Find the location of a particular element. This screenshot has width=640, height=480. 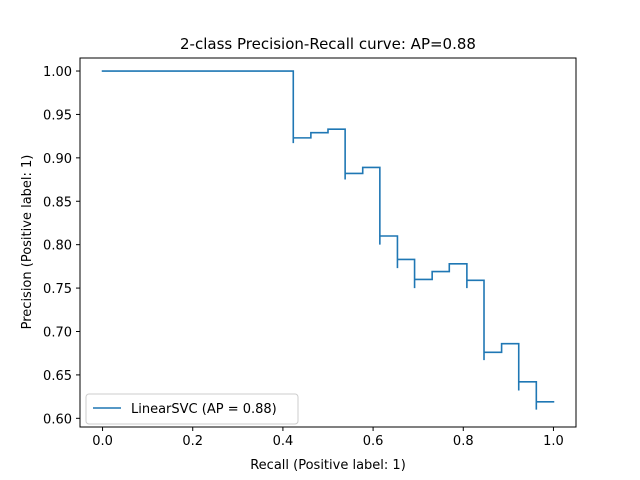

x-tick-label: 0.6 is located at coordinates (373, 441).